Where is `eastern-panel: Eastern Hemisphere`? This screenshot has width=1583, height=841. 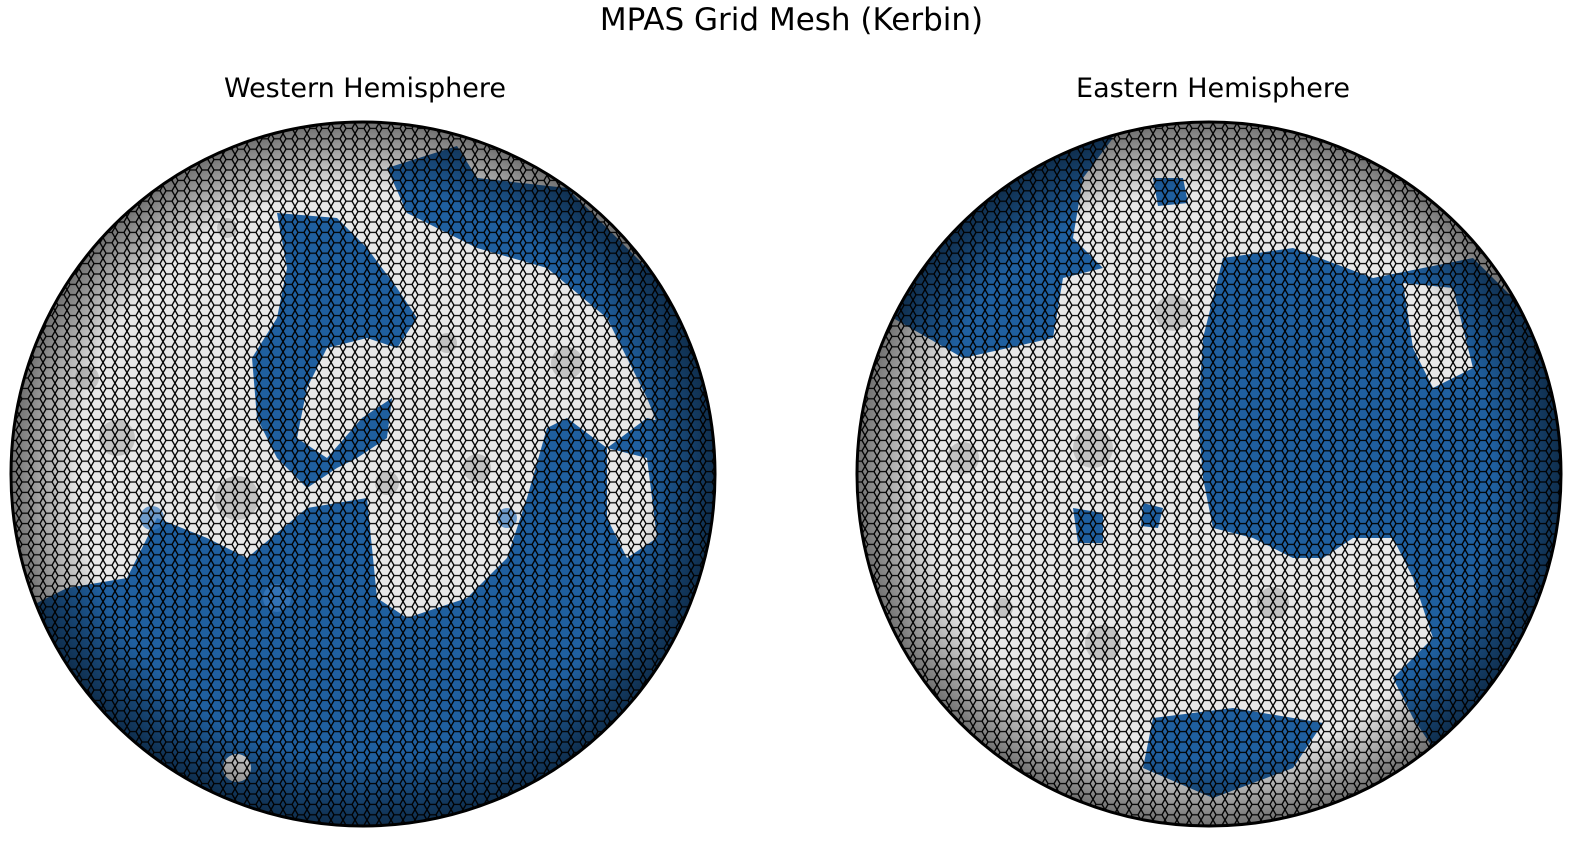
eastern-panel: Eastern Hemisphere is located at coordinates (1213, 89).